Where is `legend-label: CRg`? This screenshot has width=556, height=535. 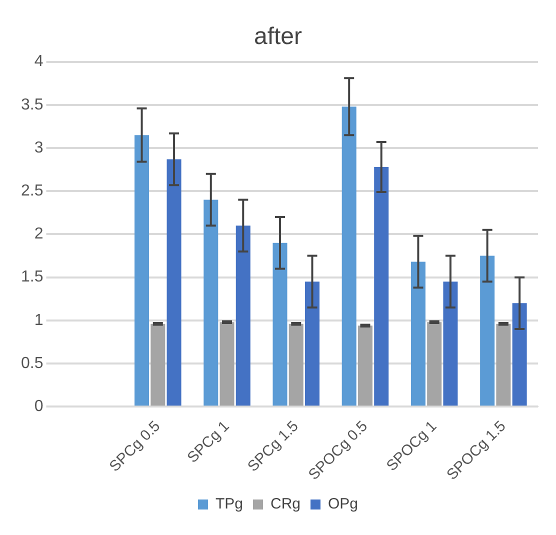
legend-label: CRg is located at coordinates (285, 504).